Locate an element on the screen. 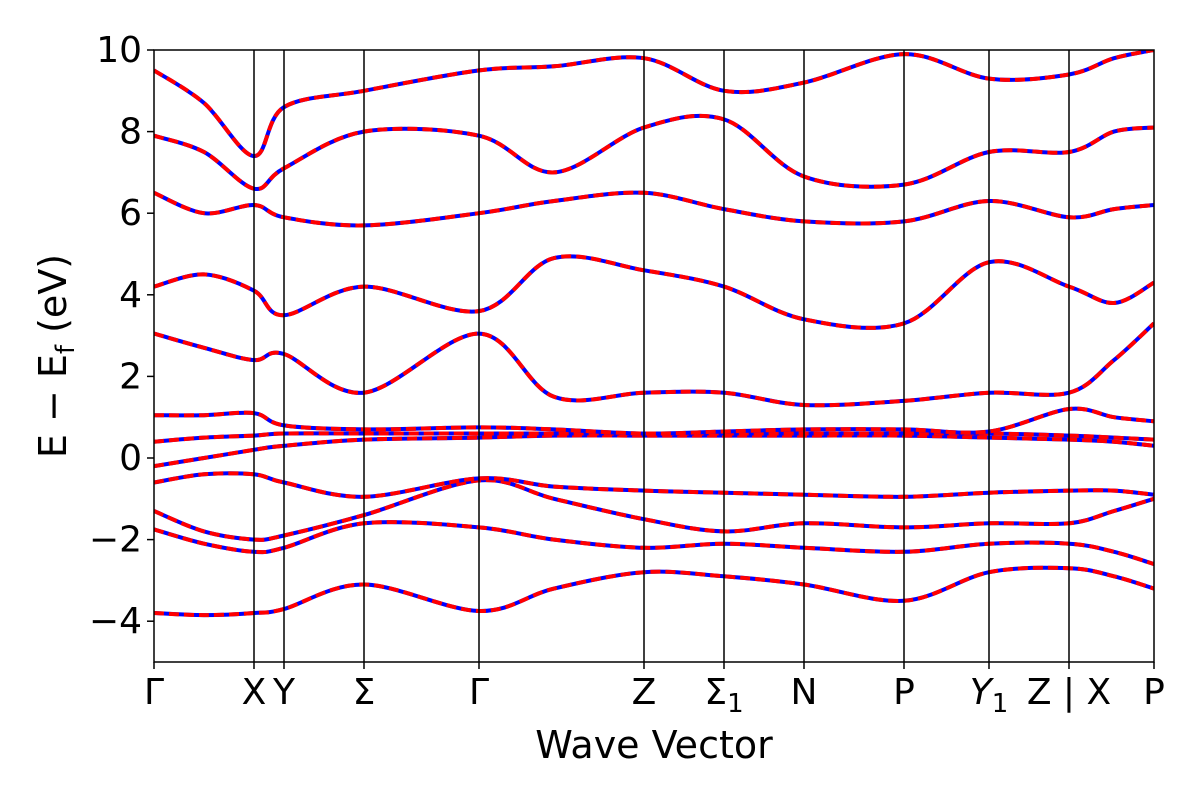  band-3-series-2-line is located at coordinates (654, 510).